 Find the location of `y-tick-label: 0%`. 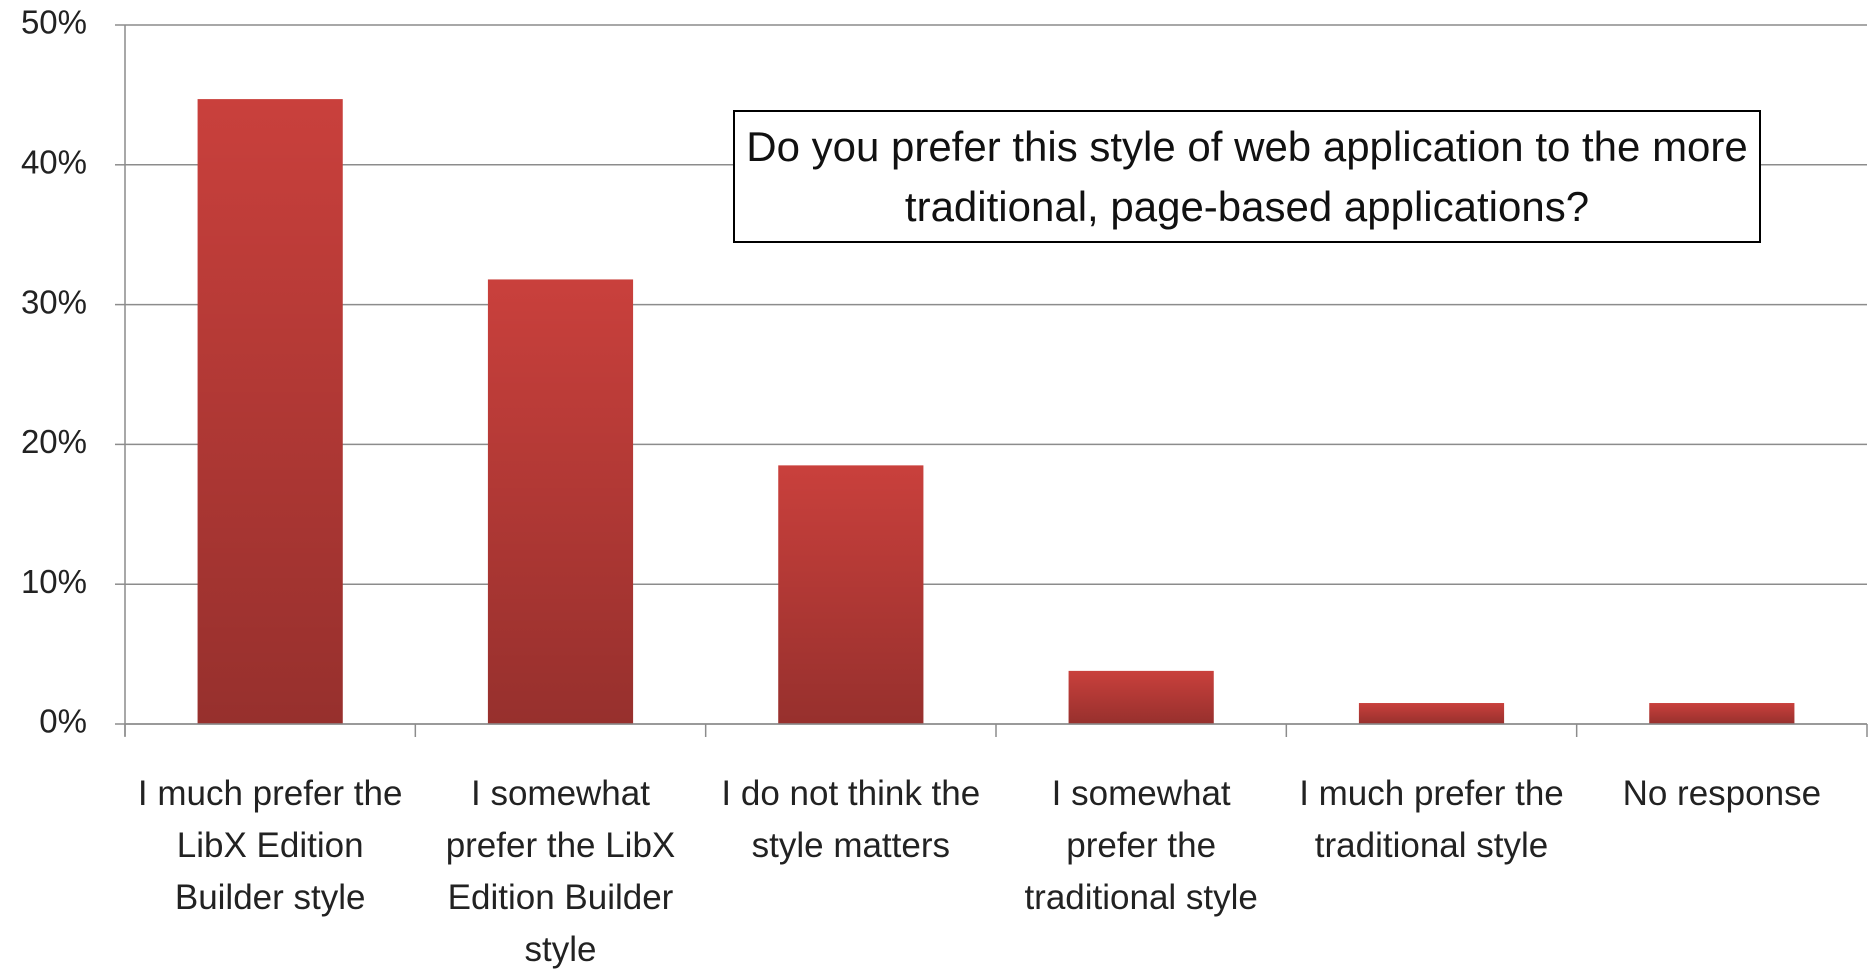

y-tick-label: 0% is located at coordinates (63, 721).